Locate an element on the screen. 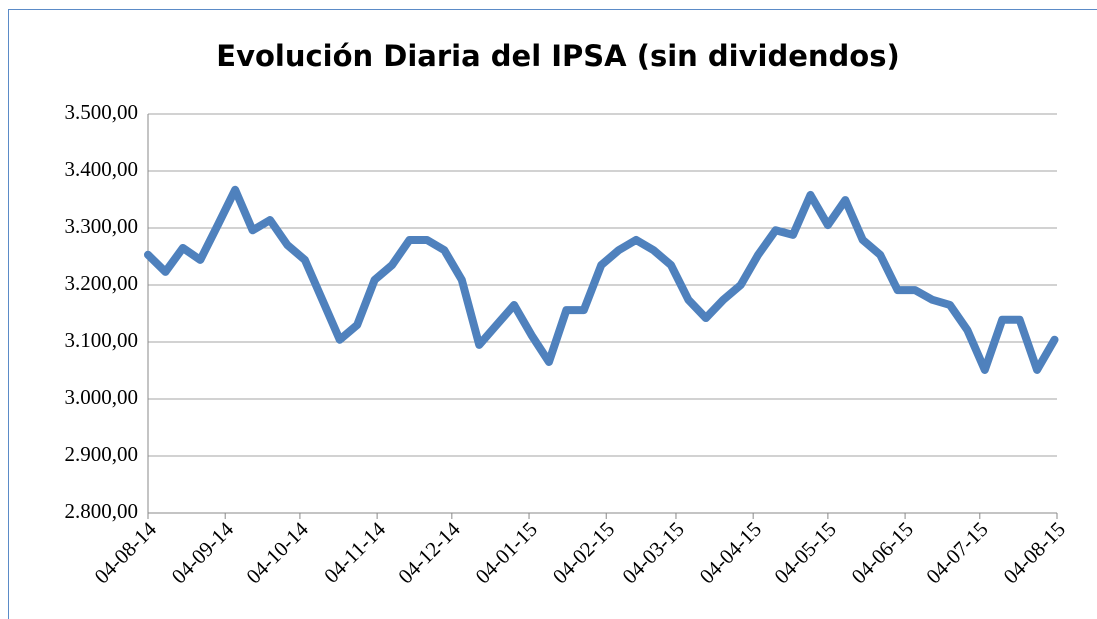 Image resolution: width=1097 pixels, height=619 pixels. x-tick-label: 04-04-15 is located at coordinates (730, 552).